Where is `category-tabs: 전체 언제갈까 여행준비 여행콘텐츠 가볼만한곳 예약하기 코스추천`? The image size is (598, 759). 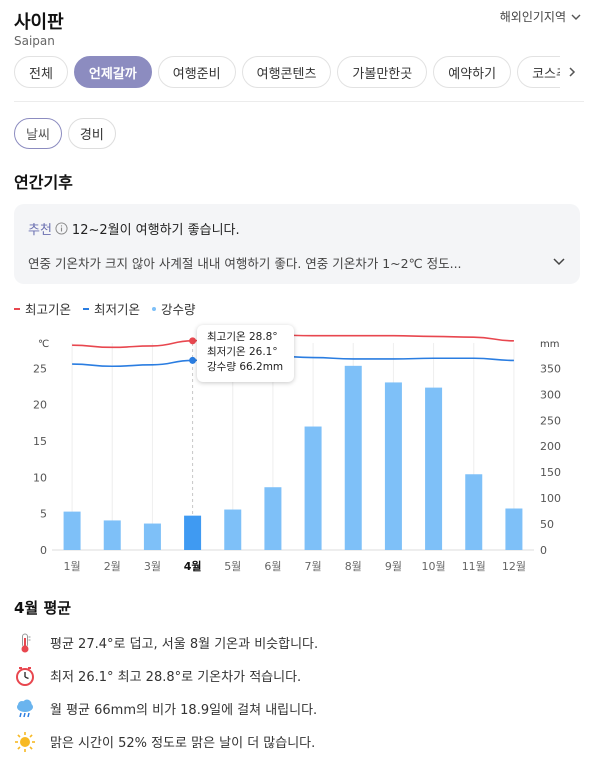 category-tabs: 전체 언제갈까 여행준비 여행콘텐츠 가볼만한곳 예약하기 코스추천 is located at coordinates (299, 72).